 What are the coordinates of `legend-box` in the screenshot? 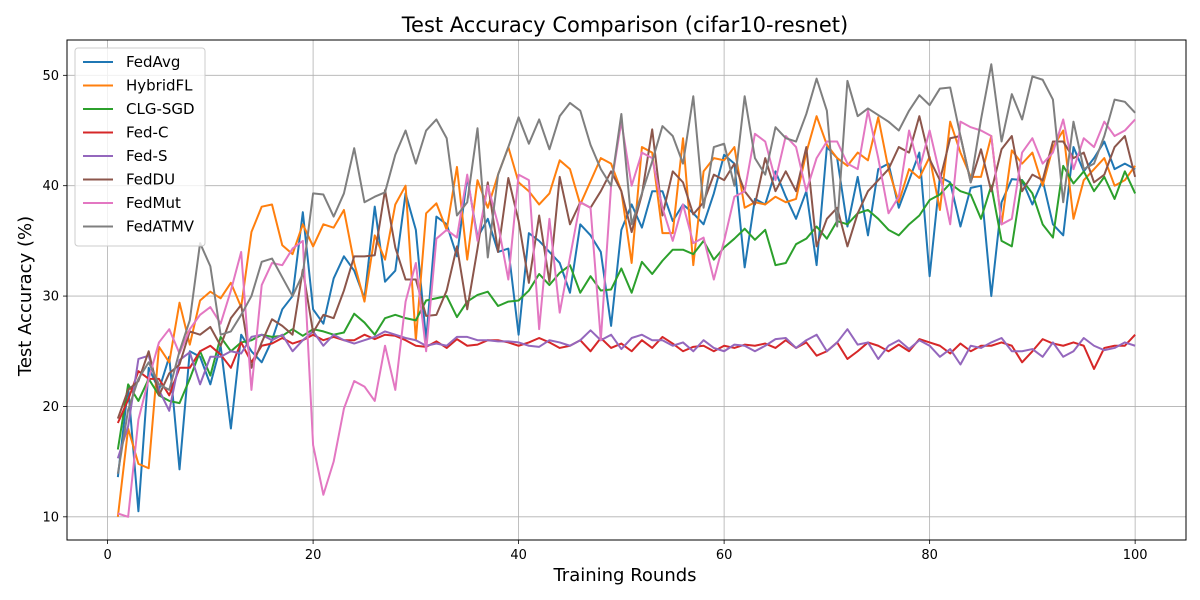 It's located at (140, 147).